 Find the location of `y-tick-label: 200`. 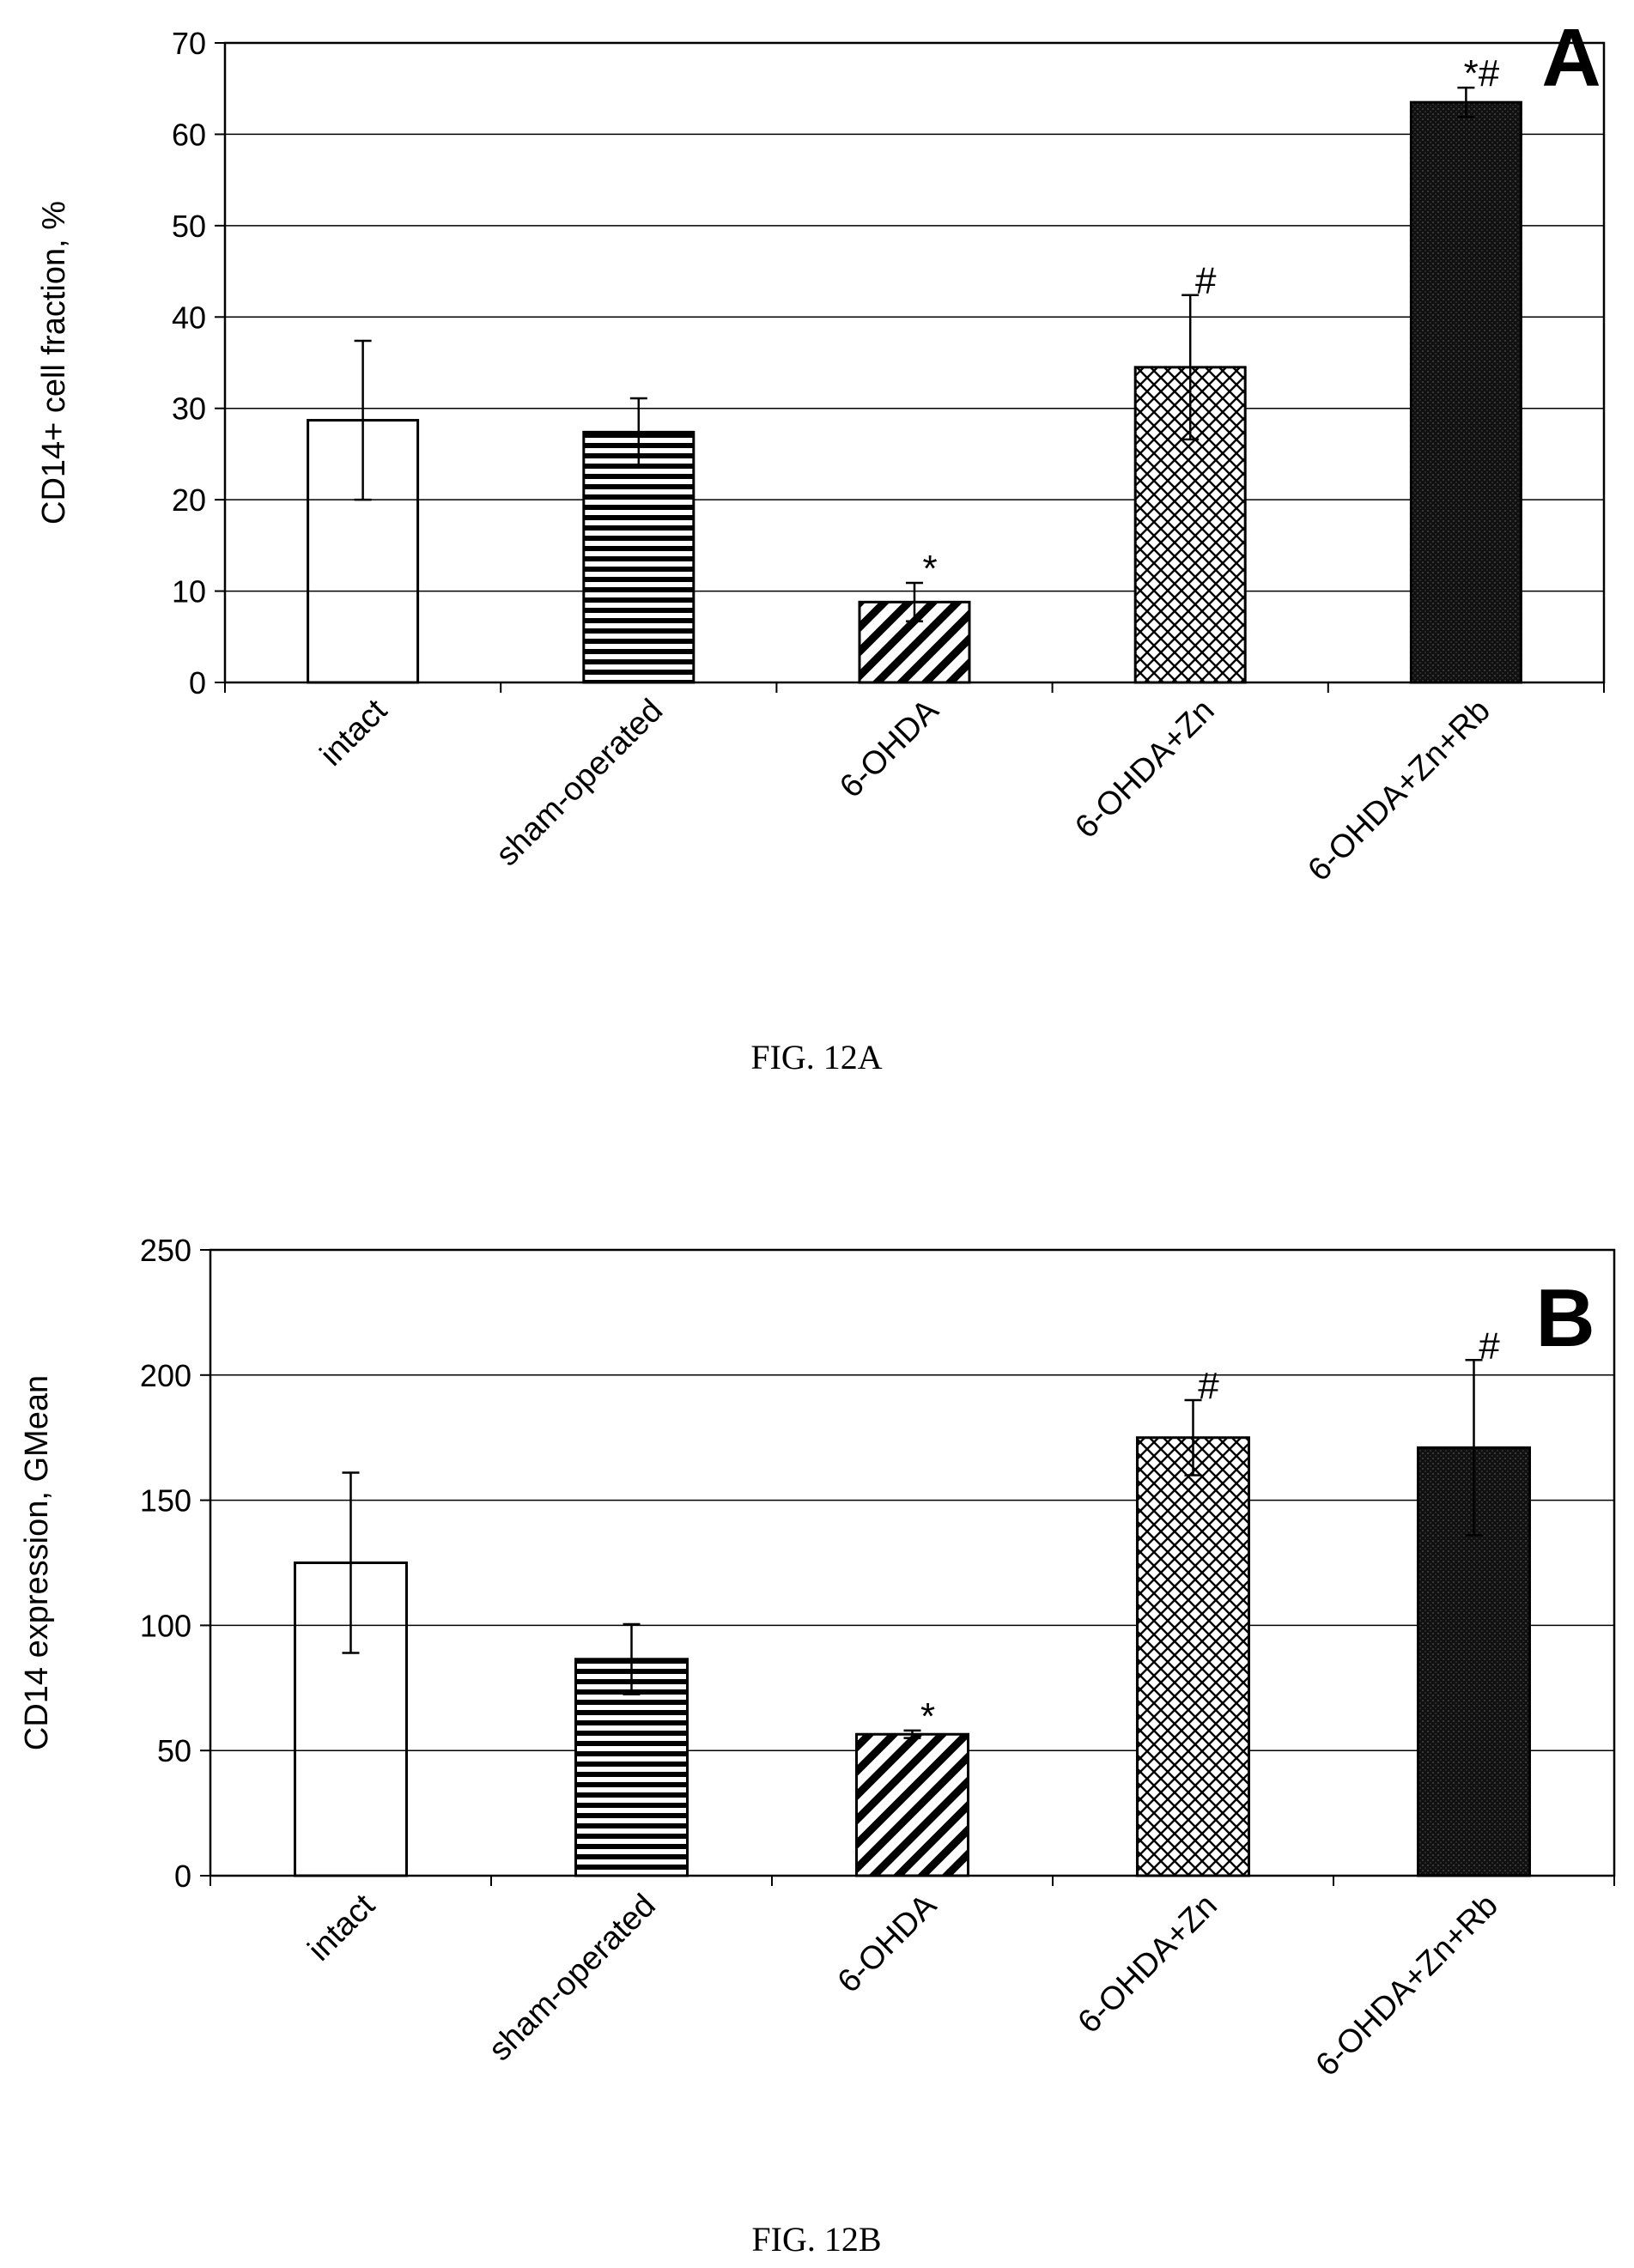

y-tick-label: 200 is located at coordinates (165, 1375).